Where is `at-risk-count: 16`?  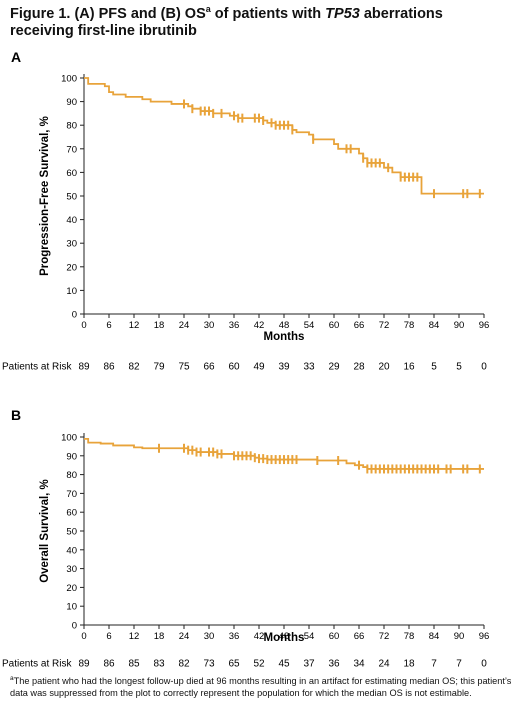 at-risk-count: 16 is located at coordinates (409, 367).